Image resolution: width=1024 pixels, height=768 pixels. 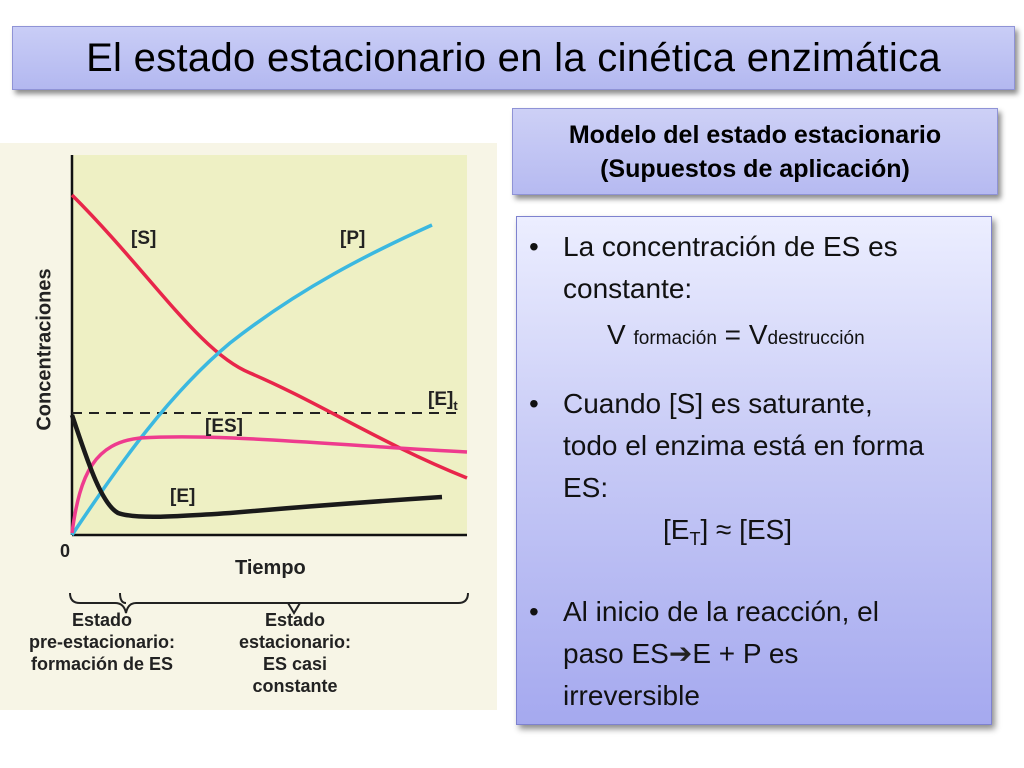 I want to click on time-region-braces, so click(x=269, y=603).